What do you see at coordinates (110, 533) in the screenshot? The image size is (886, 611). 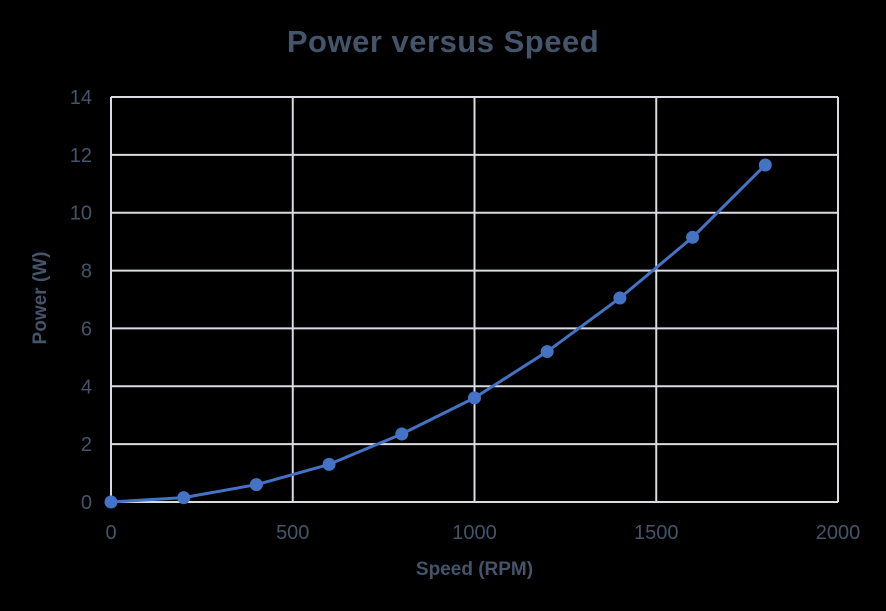 I see `x-axis-tick-label: 0` at bounding box center [110, 533].